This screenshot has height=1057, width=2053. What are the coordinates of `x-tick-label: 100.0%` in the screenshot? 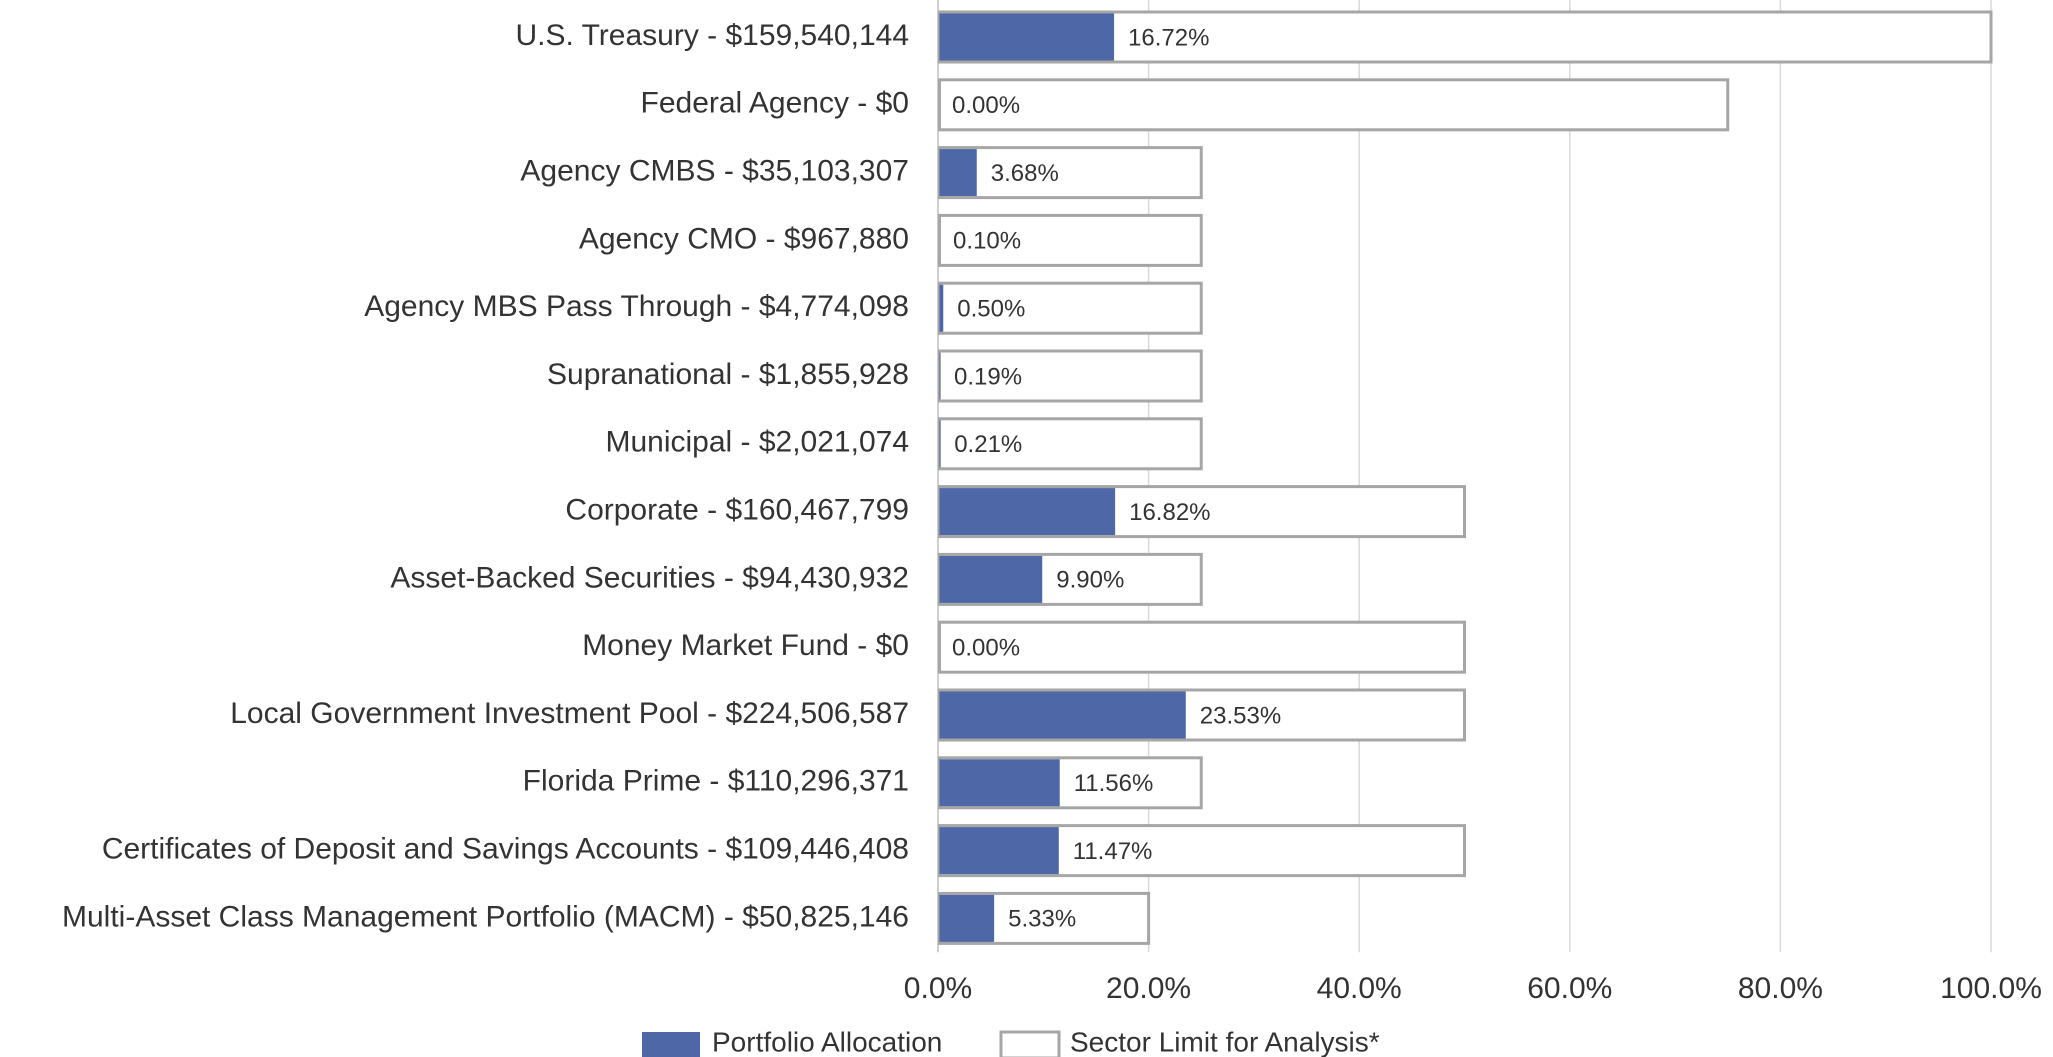 It's located at (1991, 988).